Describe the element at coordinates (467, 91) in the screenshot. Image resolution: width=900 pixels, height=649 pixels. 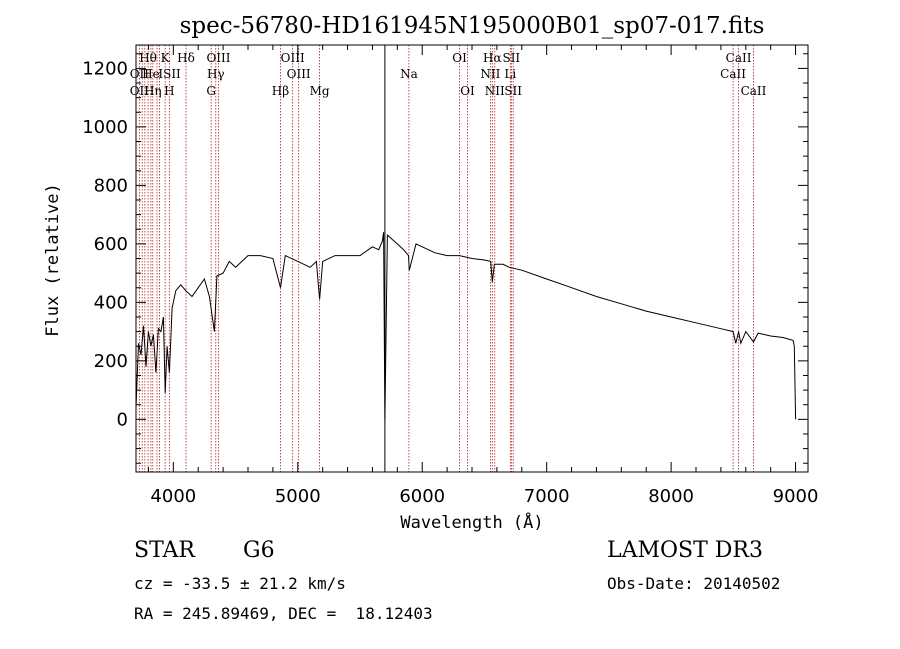
I see `spectral-line-label-18: OI` at that location.